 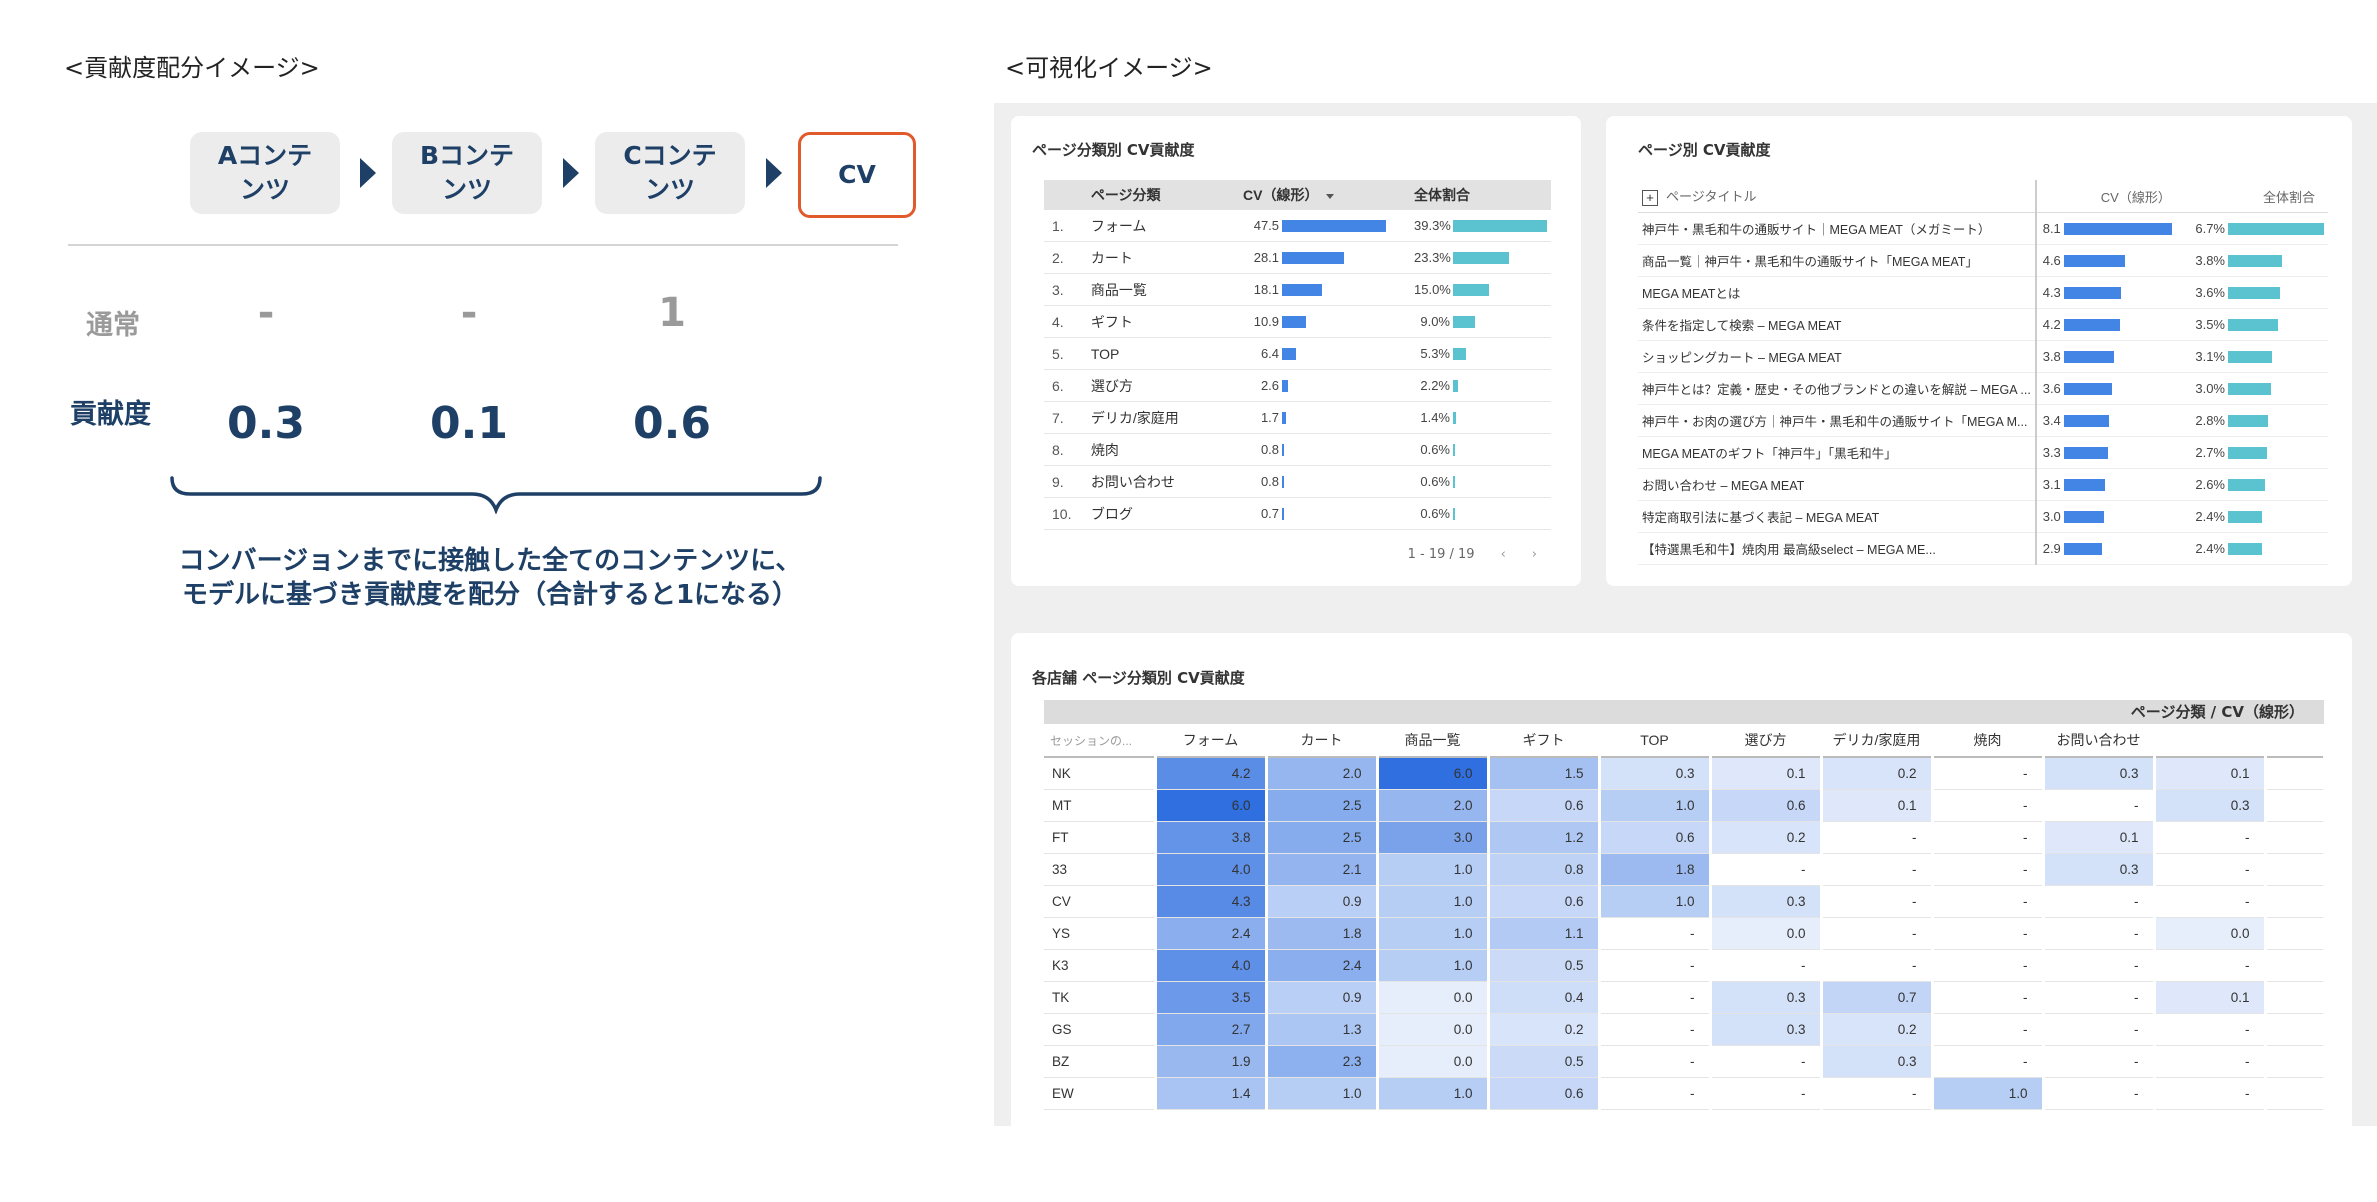 I want to click on table-row: 1. フォーム 47.5 39.3%, so click(x=1297, y=226).